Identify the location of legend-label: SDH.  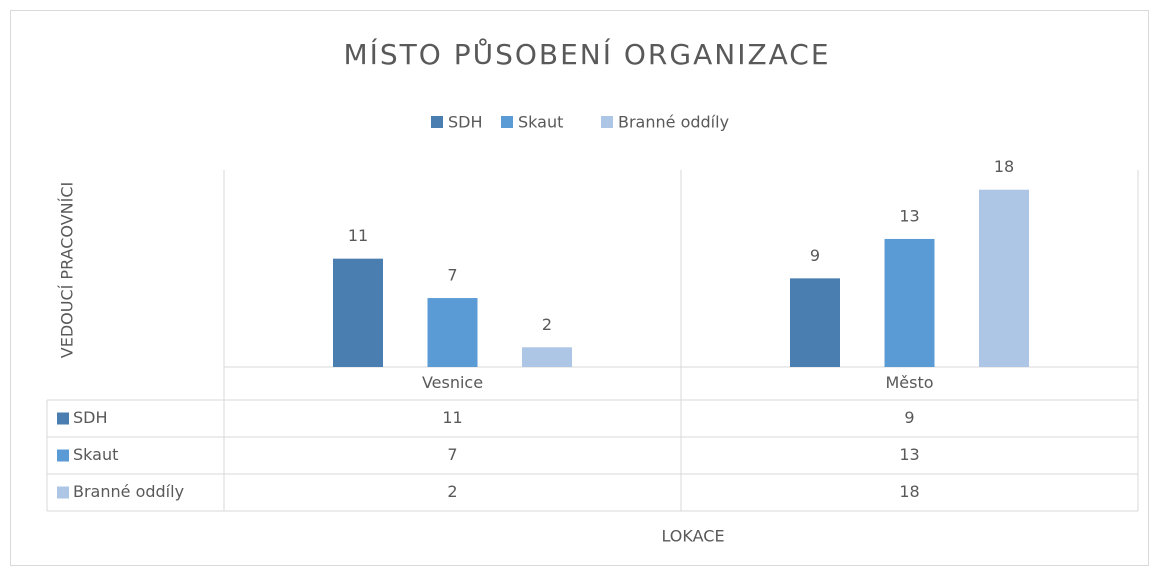
(465, 122).